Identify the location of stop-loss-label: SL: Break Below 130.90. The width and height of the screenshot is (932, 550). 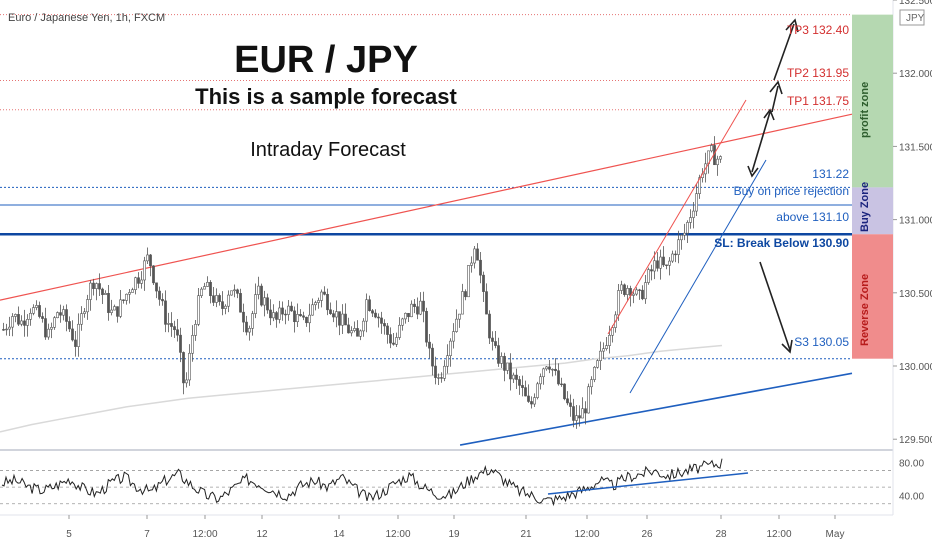
(781, 243).